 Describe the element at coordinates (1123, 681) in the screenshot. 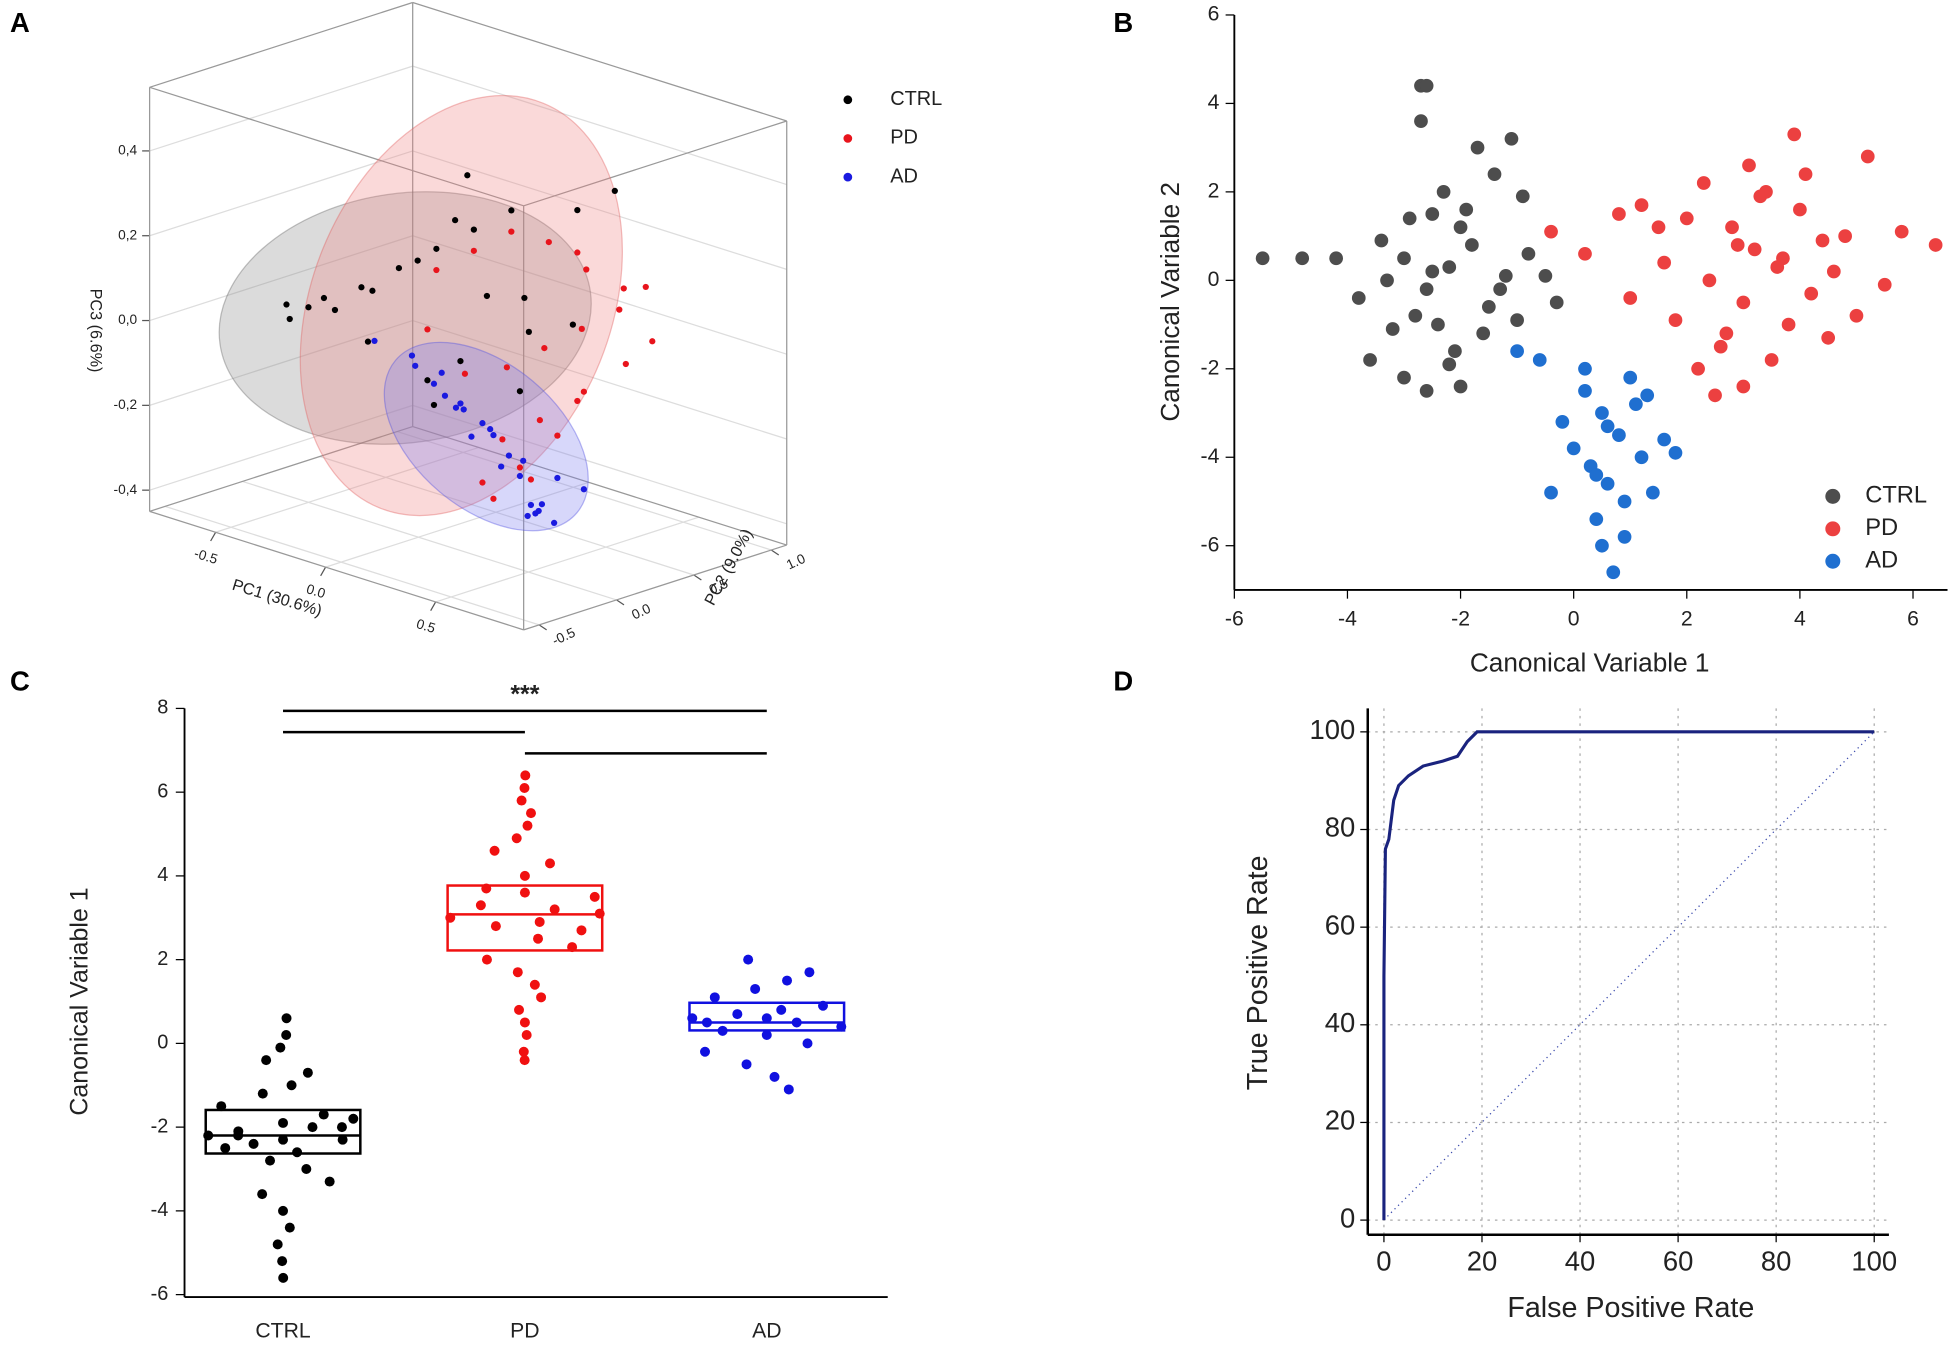

I see `panel-label: D` at that location.